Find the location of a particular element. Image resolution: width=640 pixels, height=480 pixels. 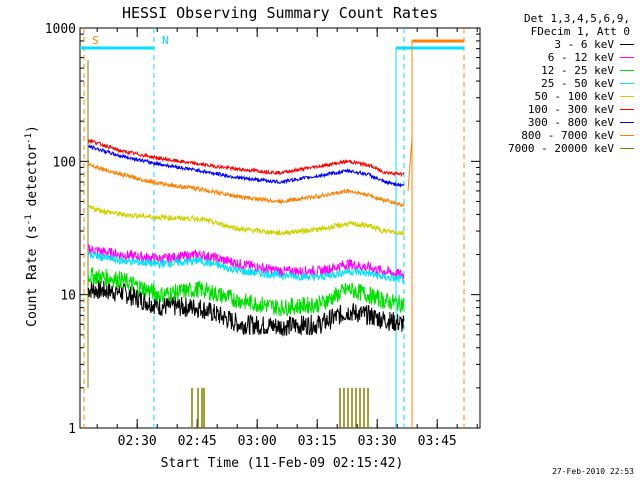

legend-header-line2: FDecim 1, Att 0 is located at coordinates (580, 31).